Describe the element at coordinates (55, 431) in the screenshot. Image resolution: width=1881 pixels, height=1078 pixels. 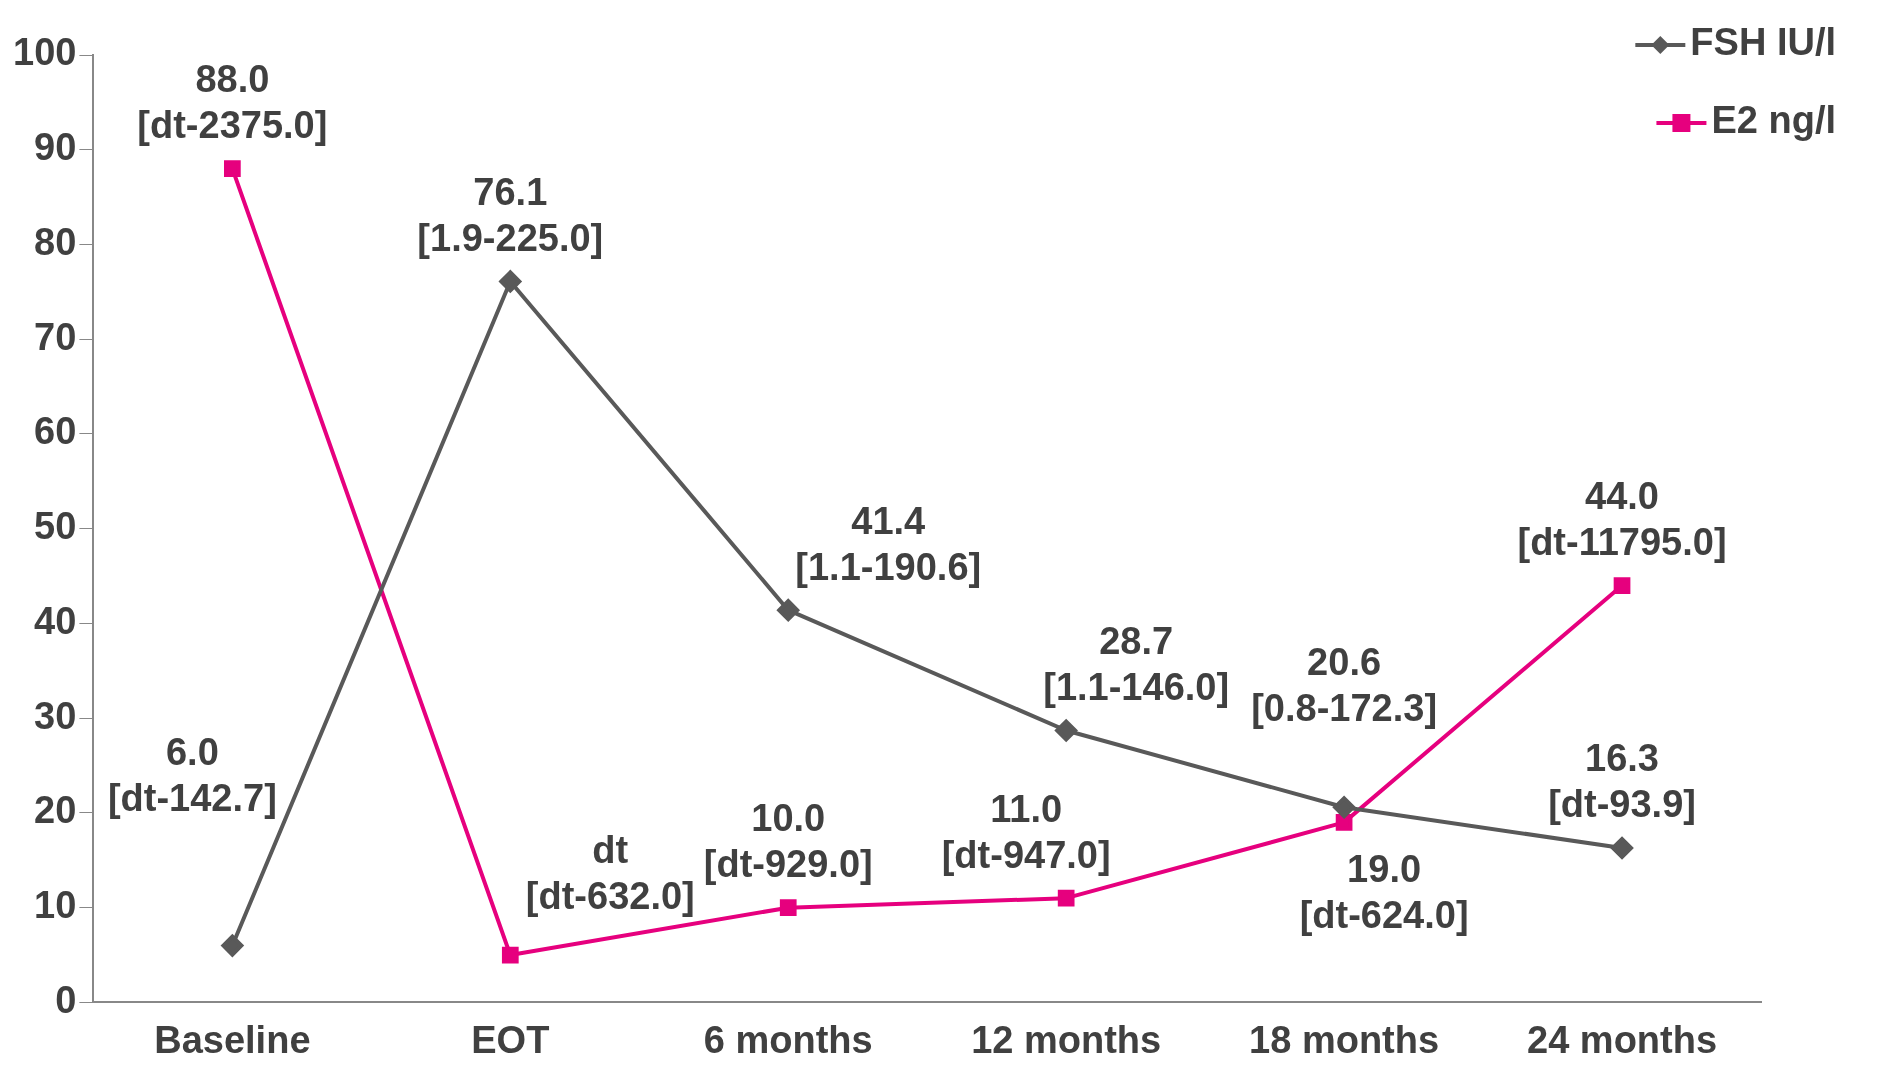
I see `y-tick-label: 60` at that location.